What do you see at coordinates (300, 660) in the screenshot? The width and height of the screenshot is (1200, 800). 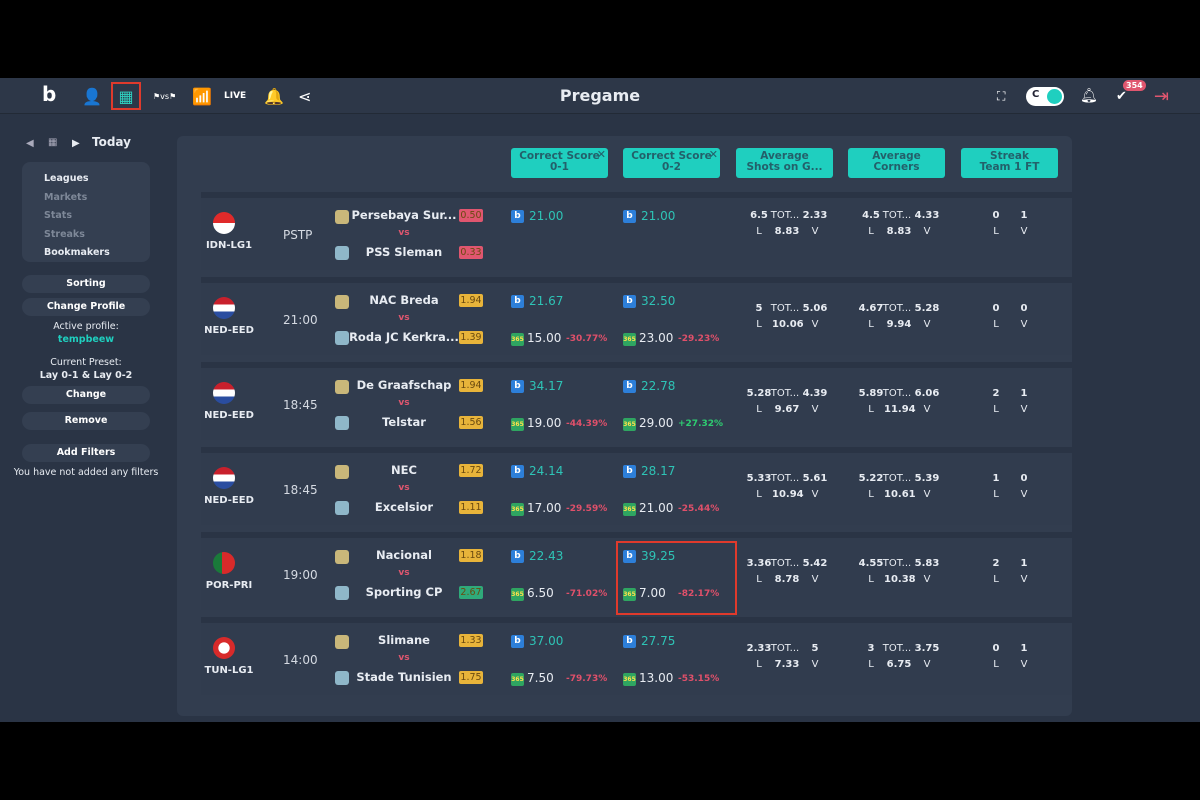 I see `kickoff-time: 14:00` at bounding box center [300, 660].